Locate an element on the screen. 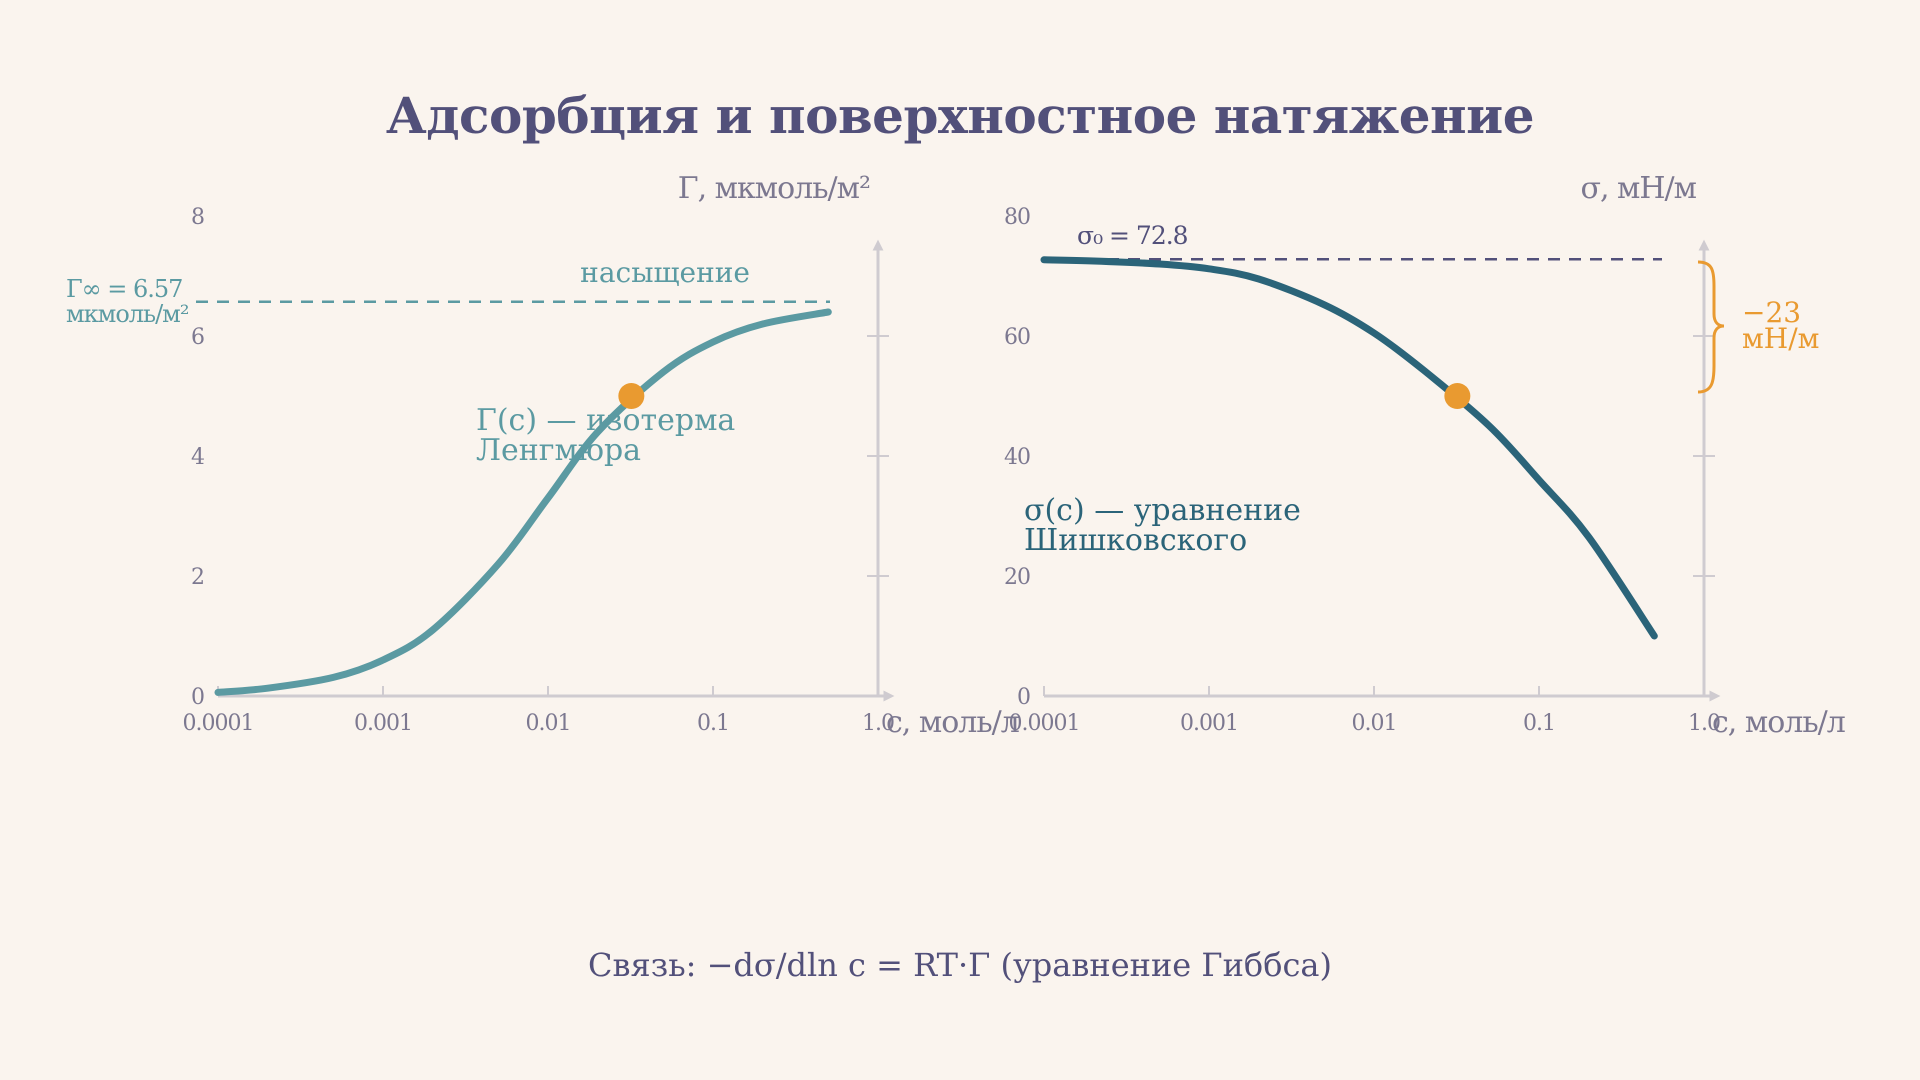 The width and height of the screenshot is (1920, 1080). right-series-line is located at coordinates (1349, 448).